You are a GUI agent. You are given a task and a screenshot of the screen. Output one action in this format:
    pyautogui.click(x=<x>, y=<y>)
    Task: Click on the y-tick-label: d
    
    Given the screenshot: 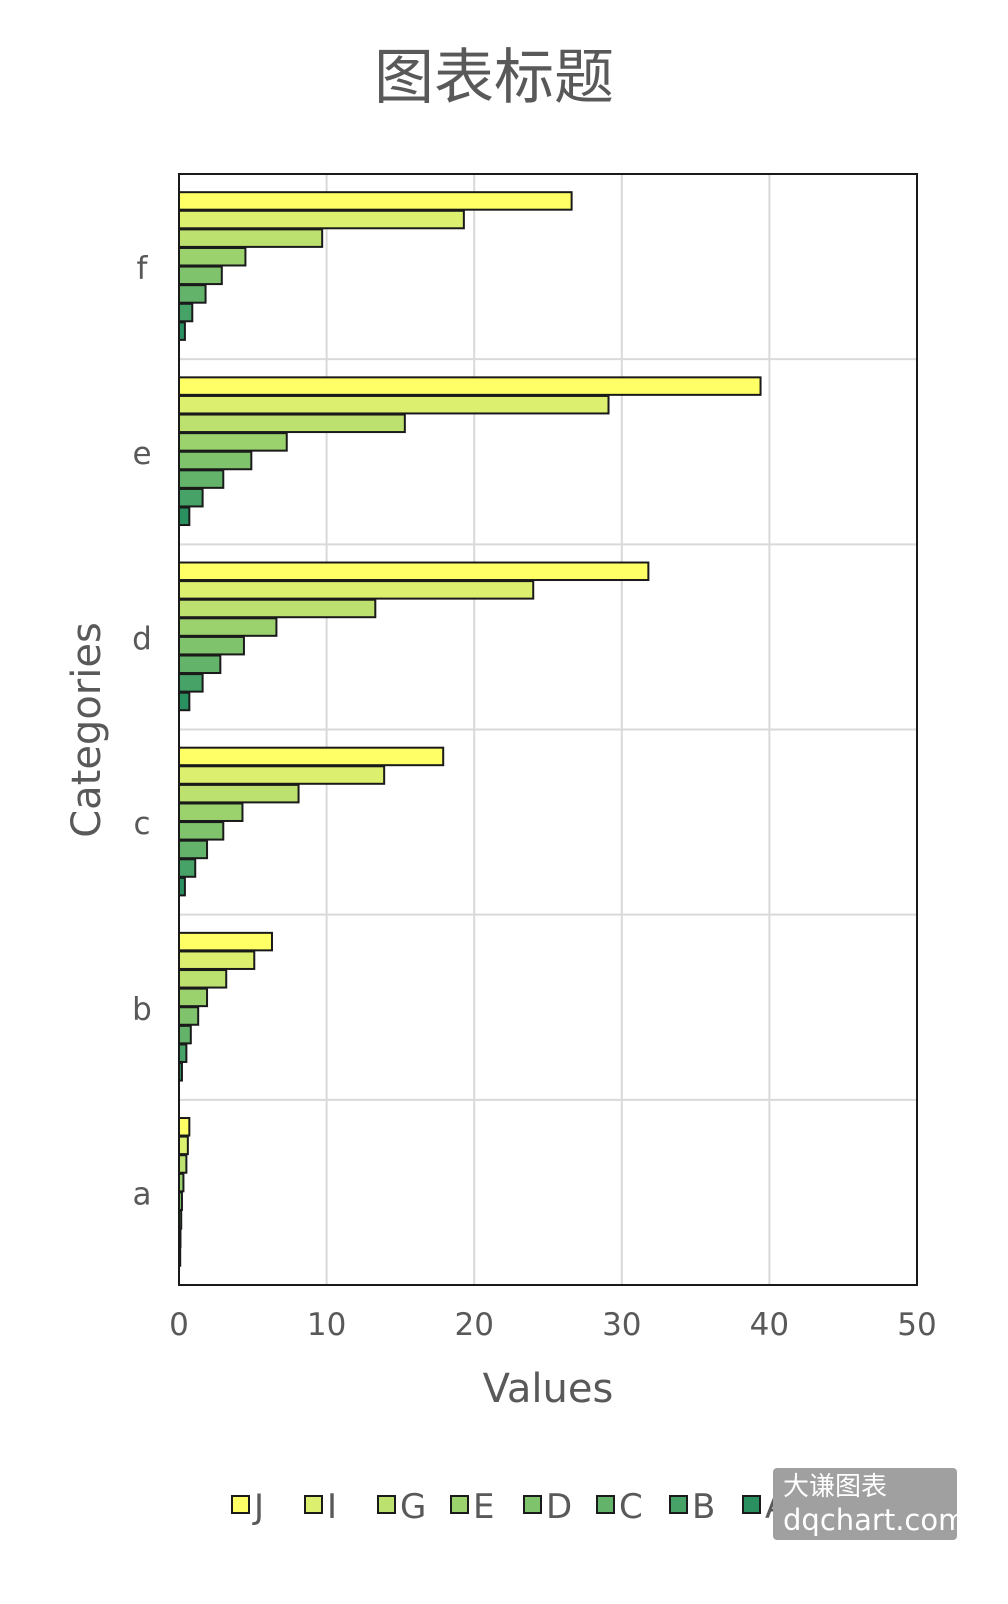 What is the action you would take?
    pyautogui.click(x=142, y=639)
    